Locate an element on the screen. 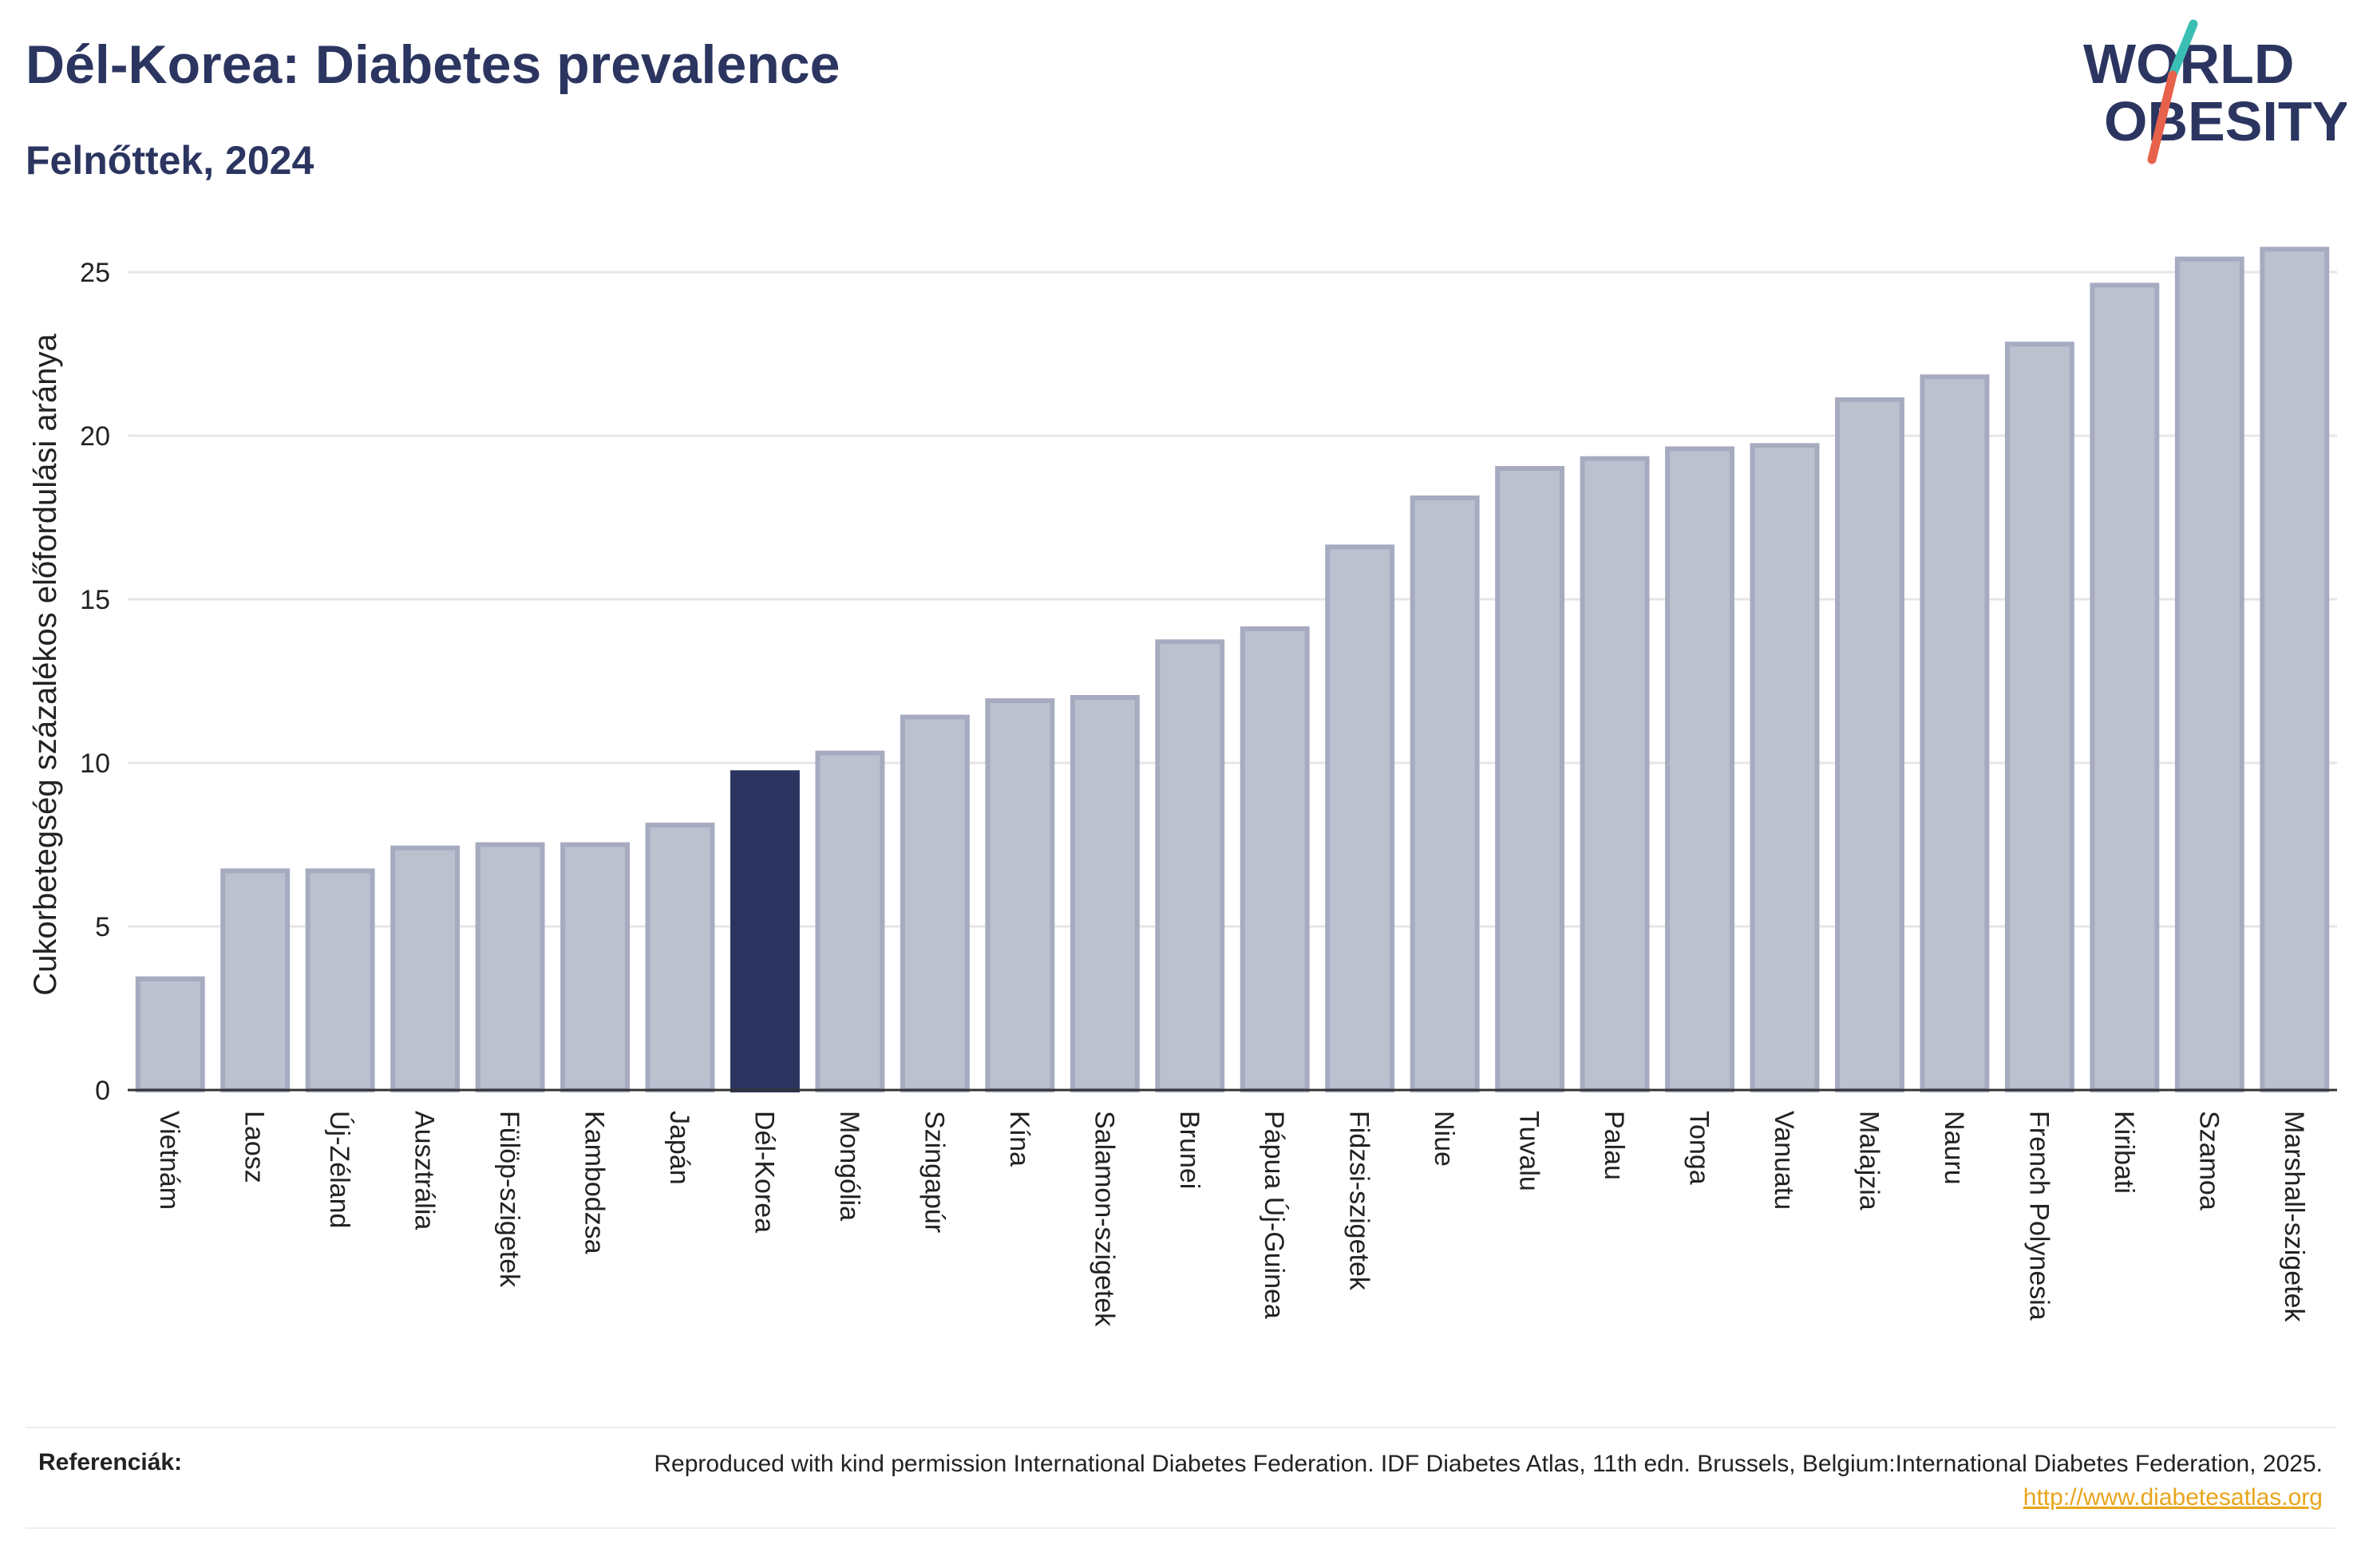 This screenshot has height=1568, width=2361. world-obesity-logo: WORLD OBESITY is located at coordinates (2215, 91).